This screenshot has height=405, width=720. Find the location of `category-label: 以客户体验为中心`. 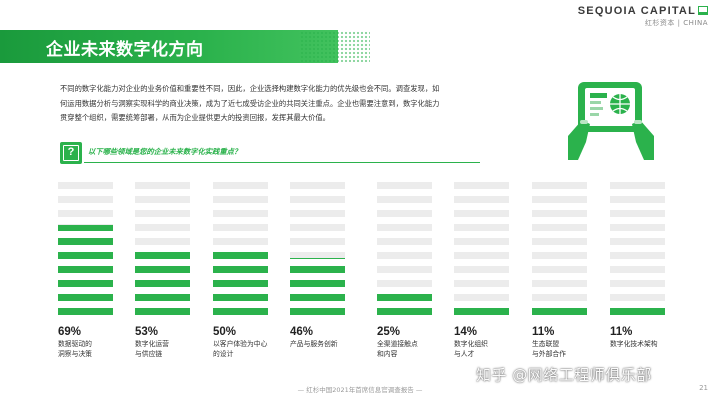

category-label: 以客户体验为中心 is located at coordinates (240, 344).